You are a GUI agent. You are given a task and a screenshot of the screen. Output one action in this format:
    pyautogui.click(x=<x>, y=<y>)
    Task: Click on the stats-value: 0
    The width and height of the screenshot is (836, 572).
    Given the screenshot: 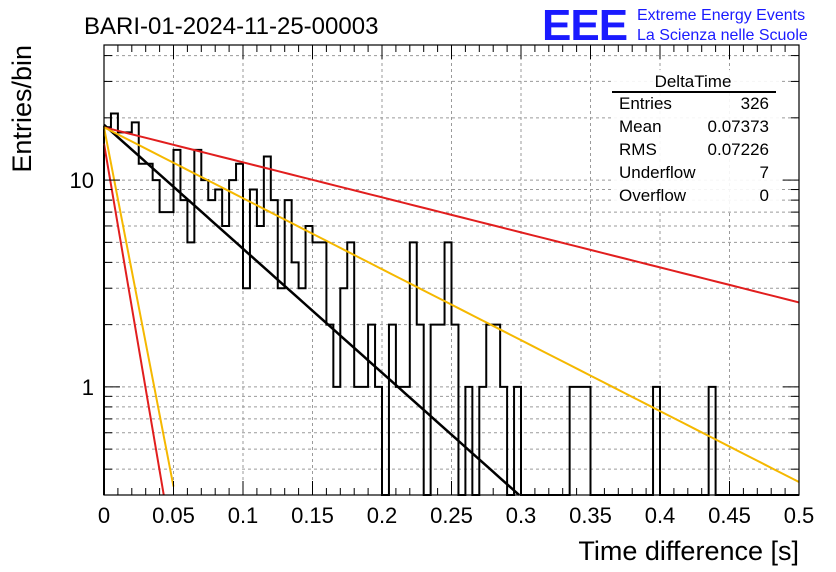 What is the action you would take?
    pyautogui.click(x=764, y=195)
    